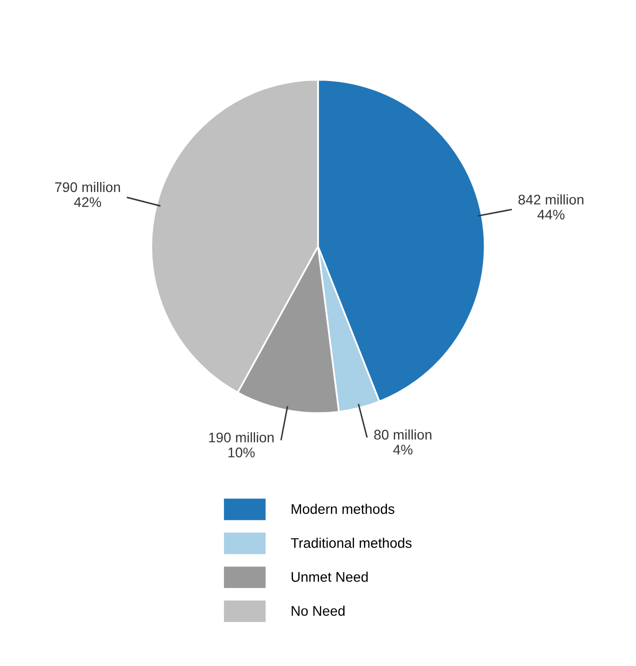 The width and height of the screenshot is (636, 666). Describe the element at coordinates (241, 445) in the screenshot. I see `data-label: 190 million 10%` at that location.